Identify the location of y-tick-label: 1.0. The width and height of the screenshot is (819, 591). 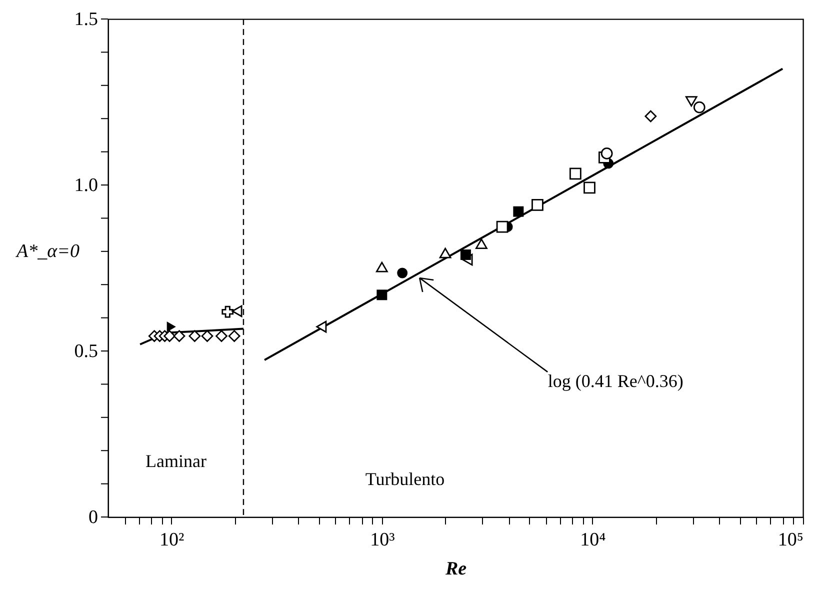
(86, 185).